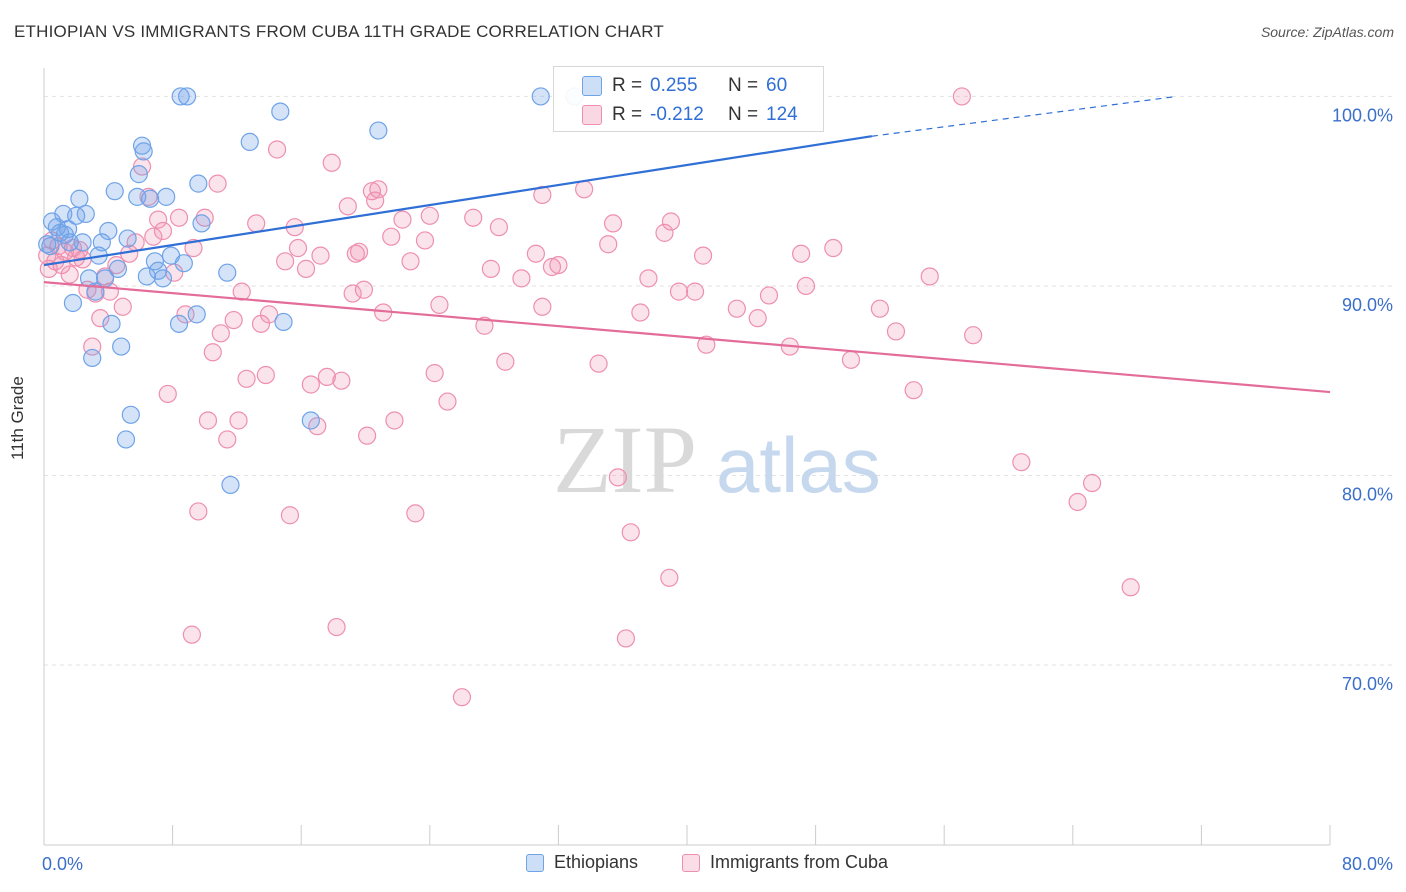 This screenshot has width=1406, height=892. Describe the element at coordinates (592, 86) in the screenshot. I see `ethiopians-swatch` at that location.